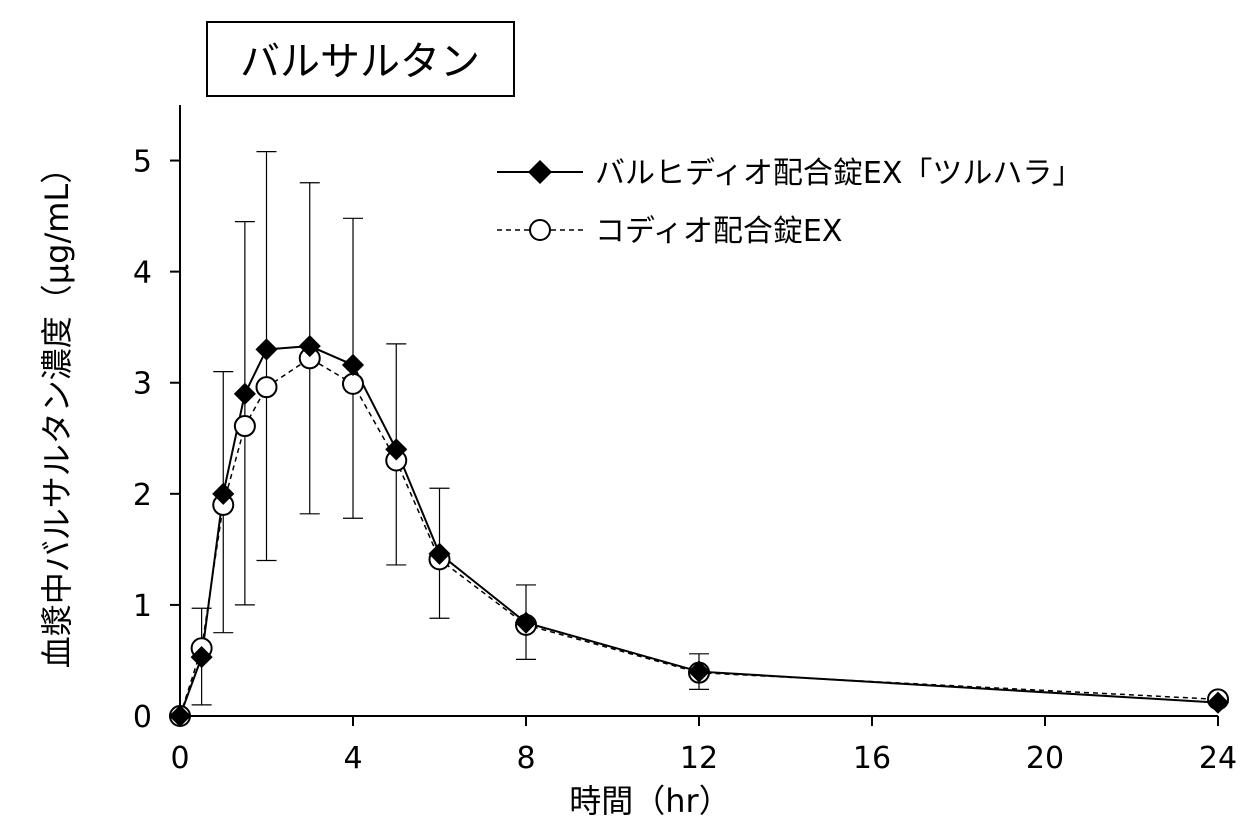 The image size is (1258, 832). What do you see at coordinates (1045, 758) in the screenshot?
I see `x-tick-label: 20` at bounding box center [1045, 758].